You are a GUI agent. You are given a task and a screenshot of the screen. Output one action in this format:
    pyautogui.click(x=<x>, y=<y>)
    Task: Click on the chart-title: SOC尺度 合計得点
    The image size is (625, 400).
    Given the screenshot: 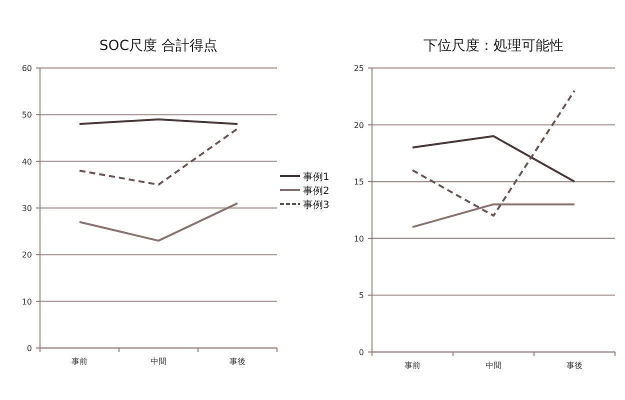 What is the action you would take?
    pyautogui.click(x=158, y=46)
    